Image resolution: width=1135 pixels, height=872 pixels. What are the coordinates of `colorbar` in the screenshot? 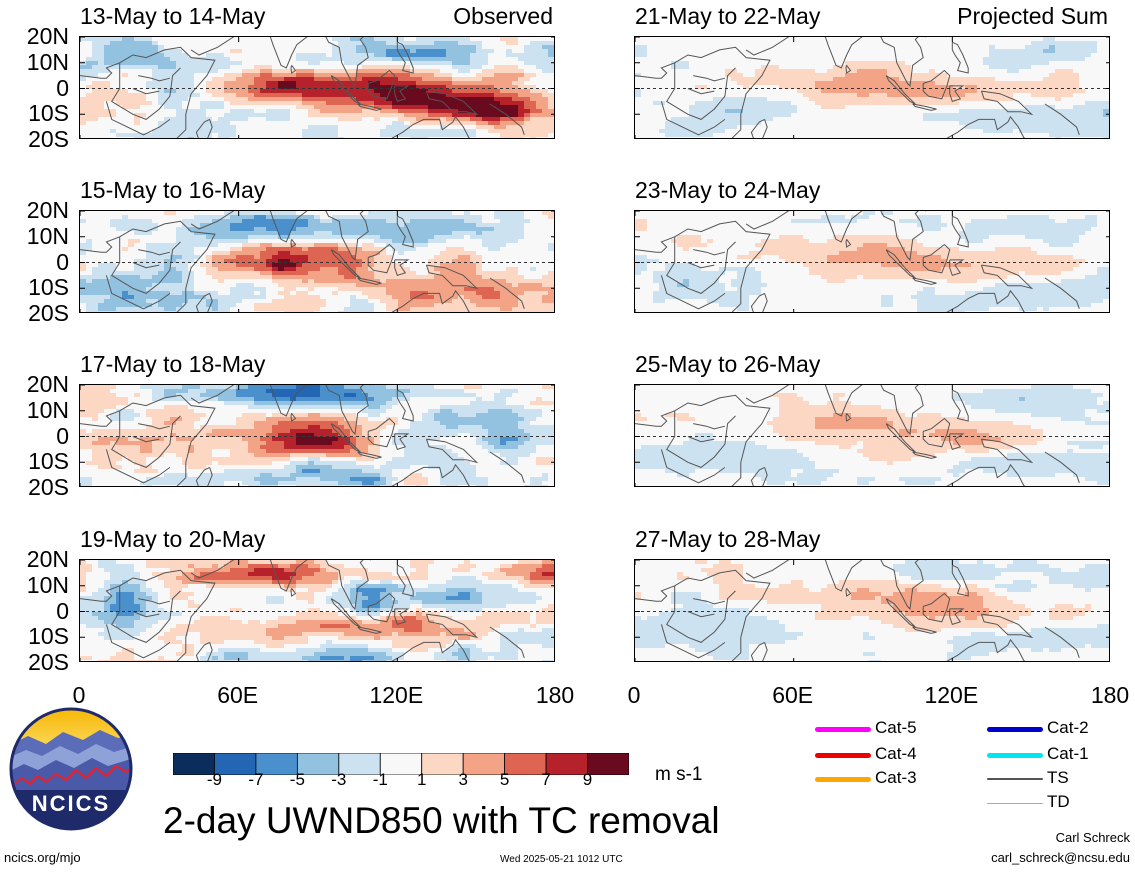 It's located at (401, 766).